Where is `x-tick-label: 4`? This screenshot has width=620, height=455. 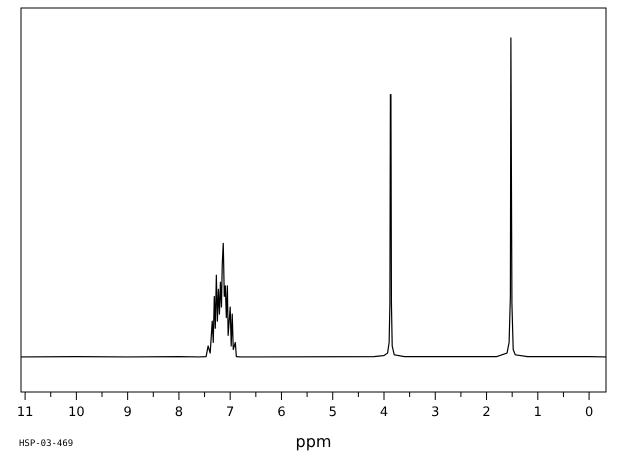 x-tick-label: 4 is located at coordinates (384, 412).